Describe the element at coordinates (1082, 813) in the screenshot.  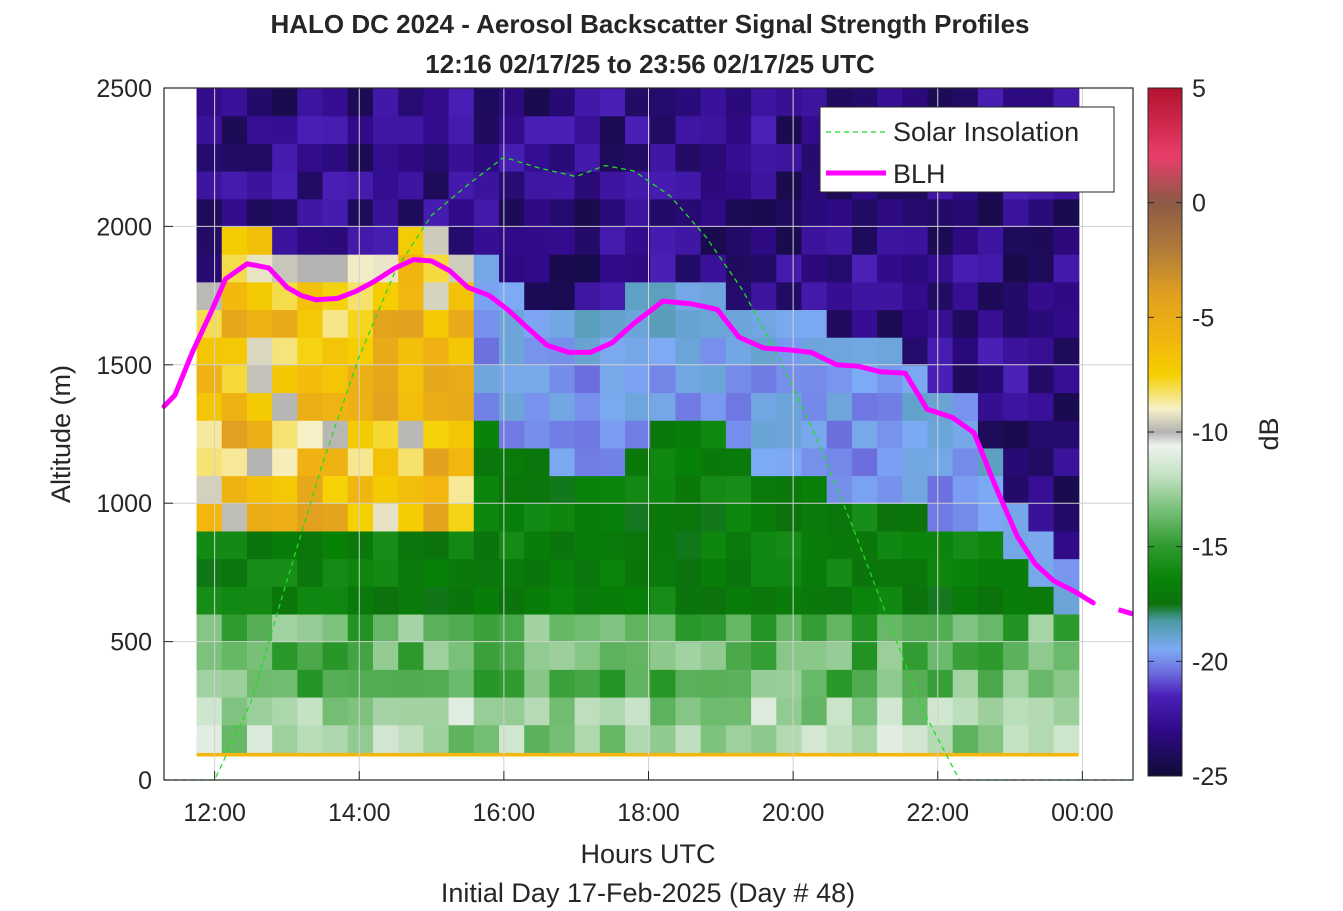
I see `x-tick-label: 00:00` at that location.